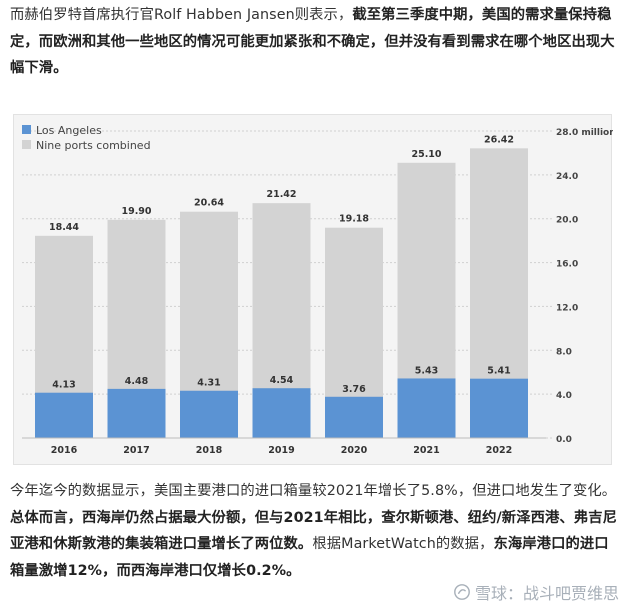  Describe the element at coordinates (546, 593) in the screenshot. I see `watermark-text: 雪球：战斗吧贾维思` at that location.